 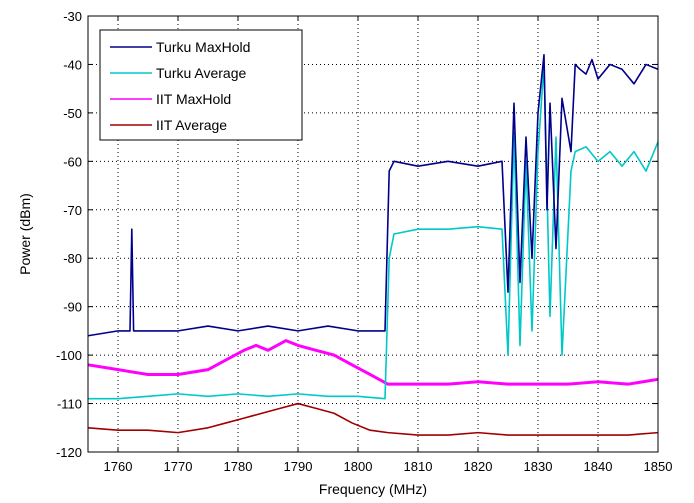 I want to click on y-tick-label: -30, so click(x=72, y=16).